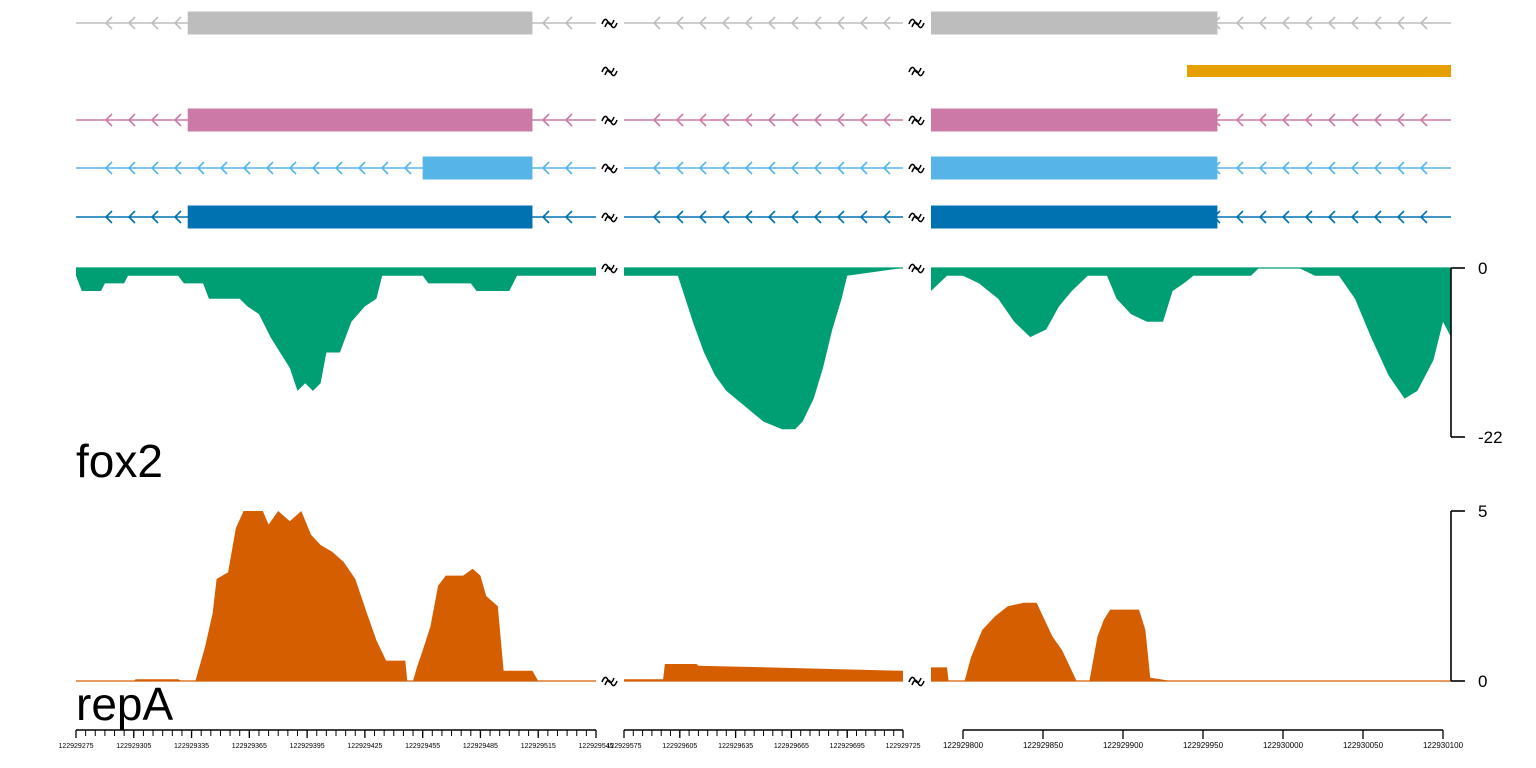 This screenshot has height=768, width=1536. Describe the element at coordinates (1482, 511) in the screenshot. I see `scale-label-top: 5` at that location.